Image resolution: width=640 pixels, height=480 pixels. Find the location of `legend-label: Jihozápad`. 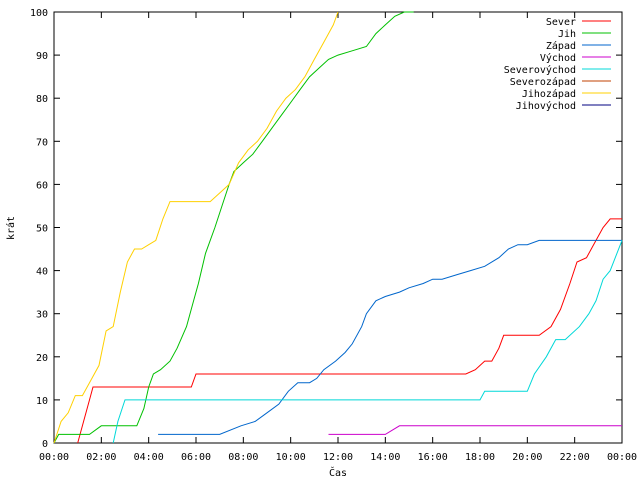

legend-label: Jihozápad is located at coordinates (549, 94).